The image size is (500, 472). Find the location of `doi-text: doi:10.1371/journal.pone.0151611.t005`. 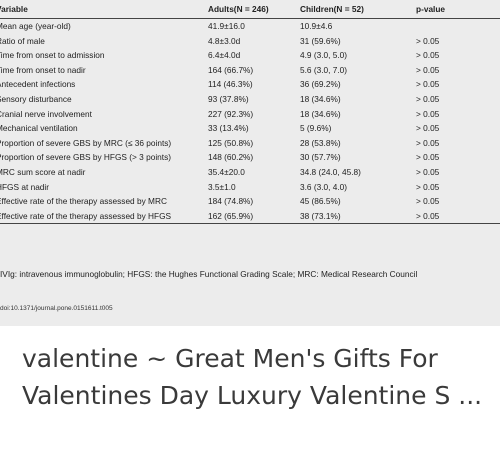

doi-text: doi:10.1371/journal.pone.0151611.t005 is located at coordinates (56, 308).